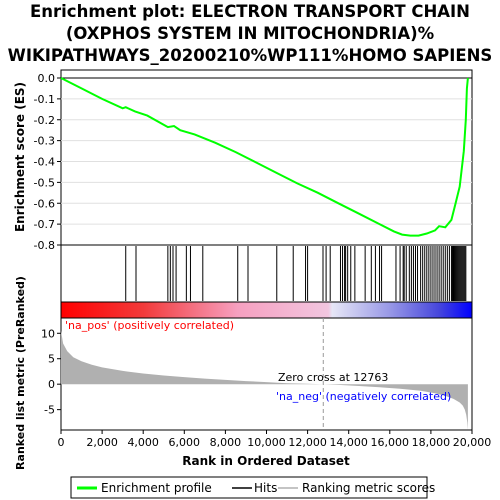 This screenshot has width=500, height=500. What do you see at coordinates (20, 157) in the screenshot?
I see `es-y-axis-label: Enrichment score (ES)` at bounding box center [20, 157].